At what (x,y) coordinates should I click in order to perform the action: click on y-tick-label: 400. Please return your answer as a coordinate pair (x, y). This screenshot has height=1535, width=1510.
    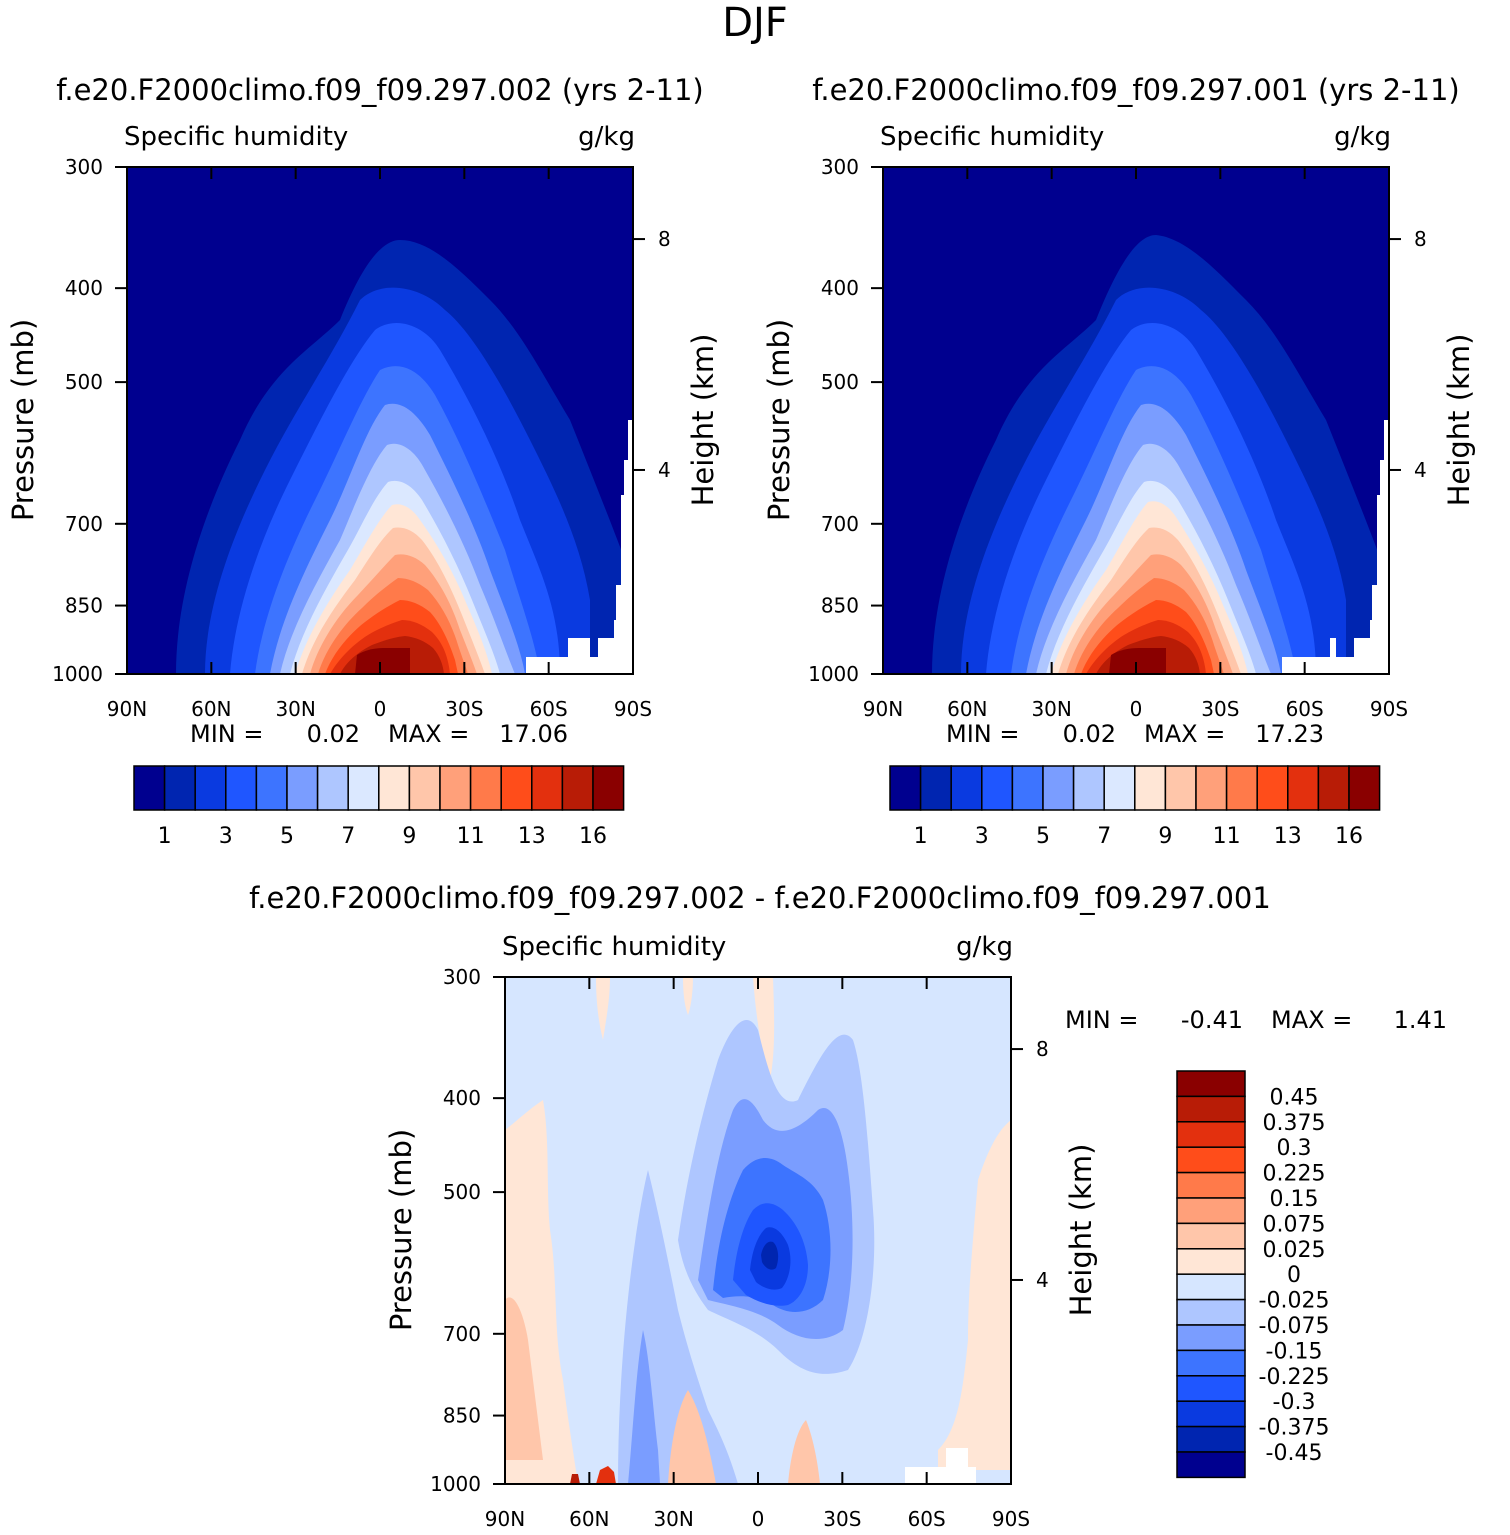
    Looking at the image, I should click on (840, 288).